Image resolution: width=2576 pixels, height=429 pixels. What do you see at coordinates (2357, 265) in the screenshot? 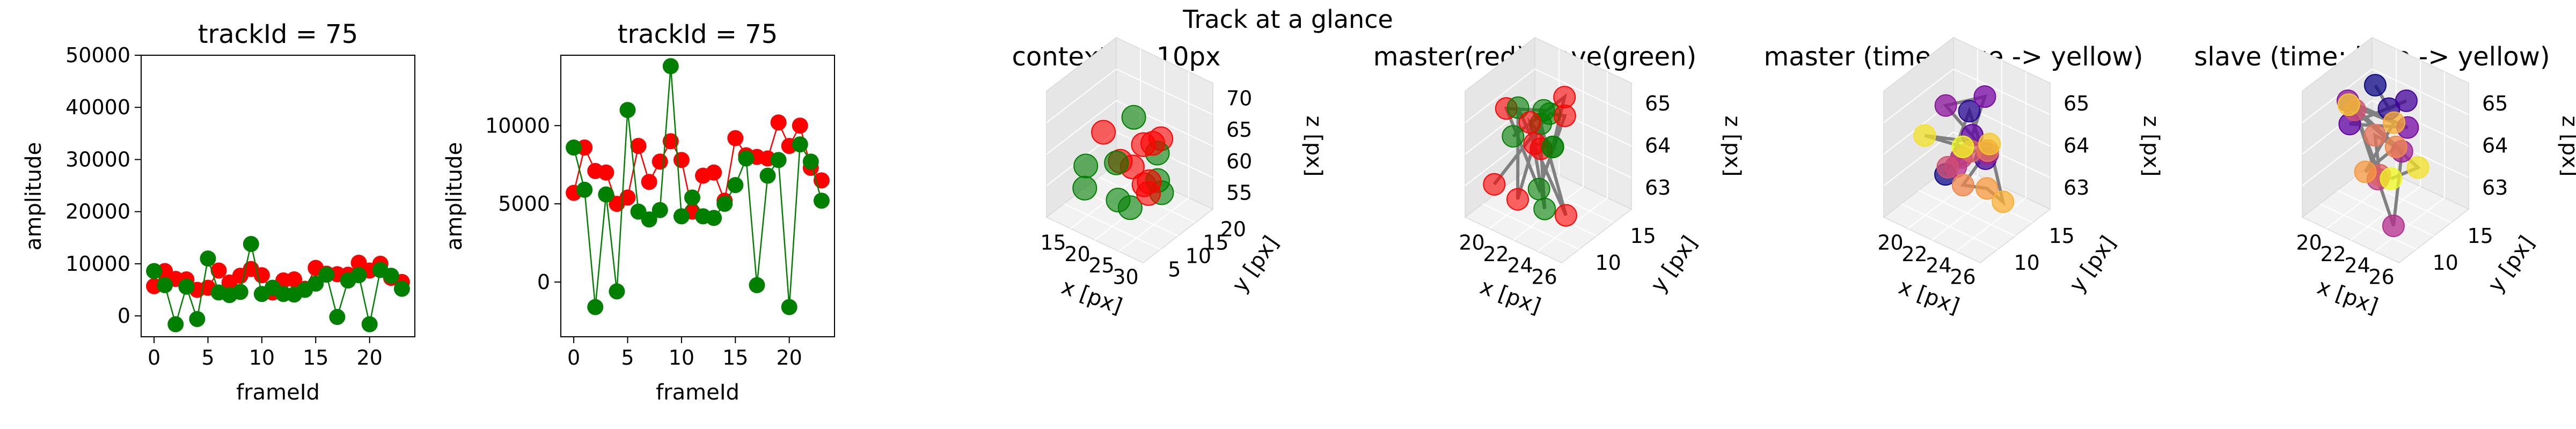
I see `x-tick-label: 24` at bounding box center [2357, 265].